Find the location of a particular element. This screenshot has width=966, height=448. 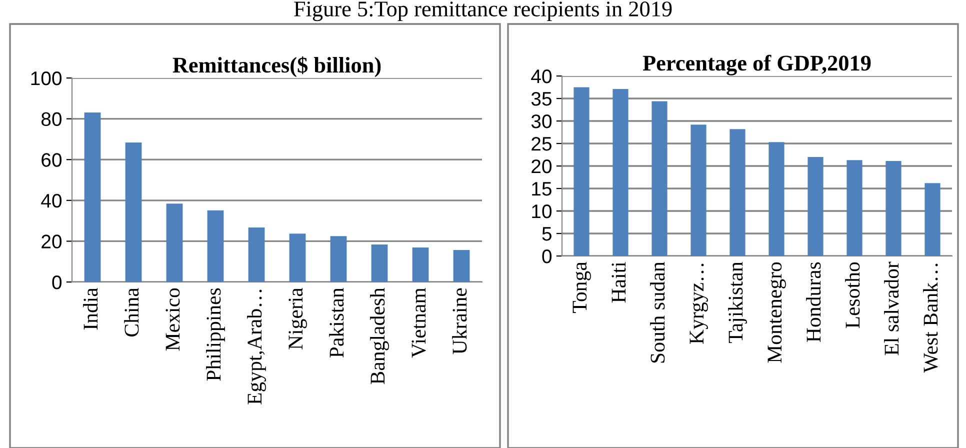

x-tick-label: Haiti is located at coordinates (619, 282).